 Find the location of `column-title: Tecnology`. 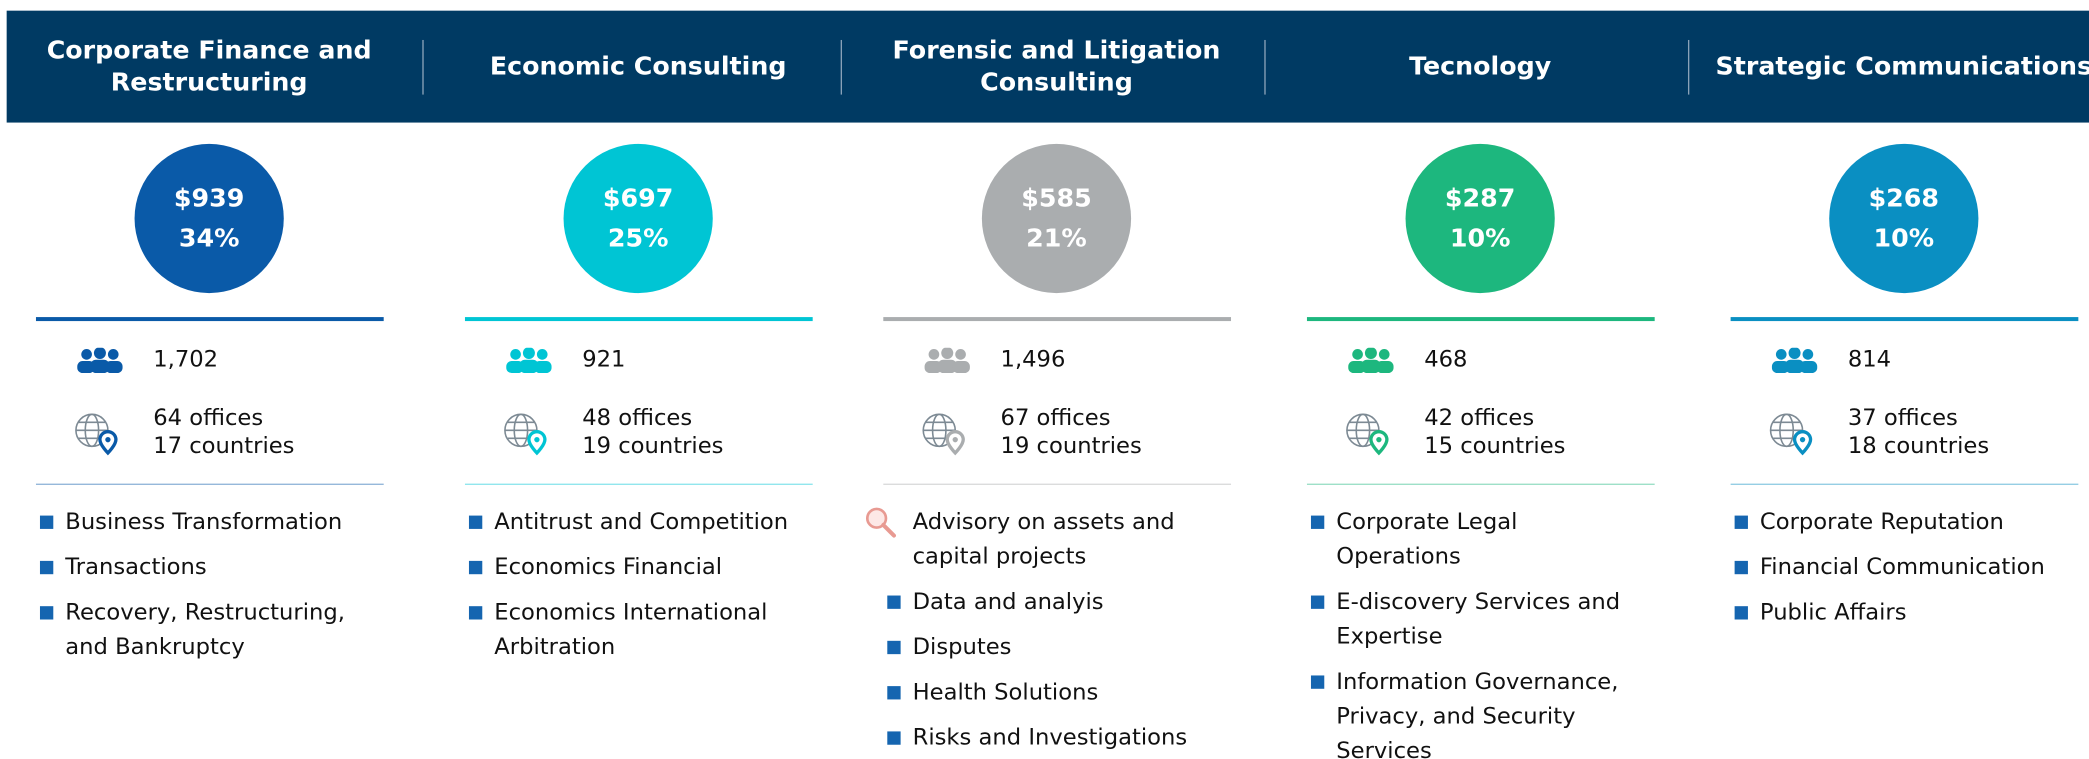

column-title: Tecnology is located at coordinates (1480, 66).